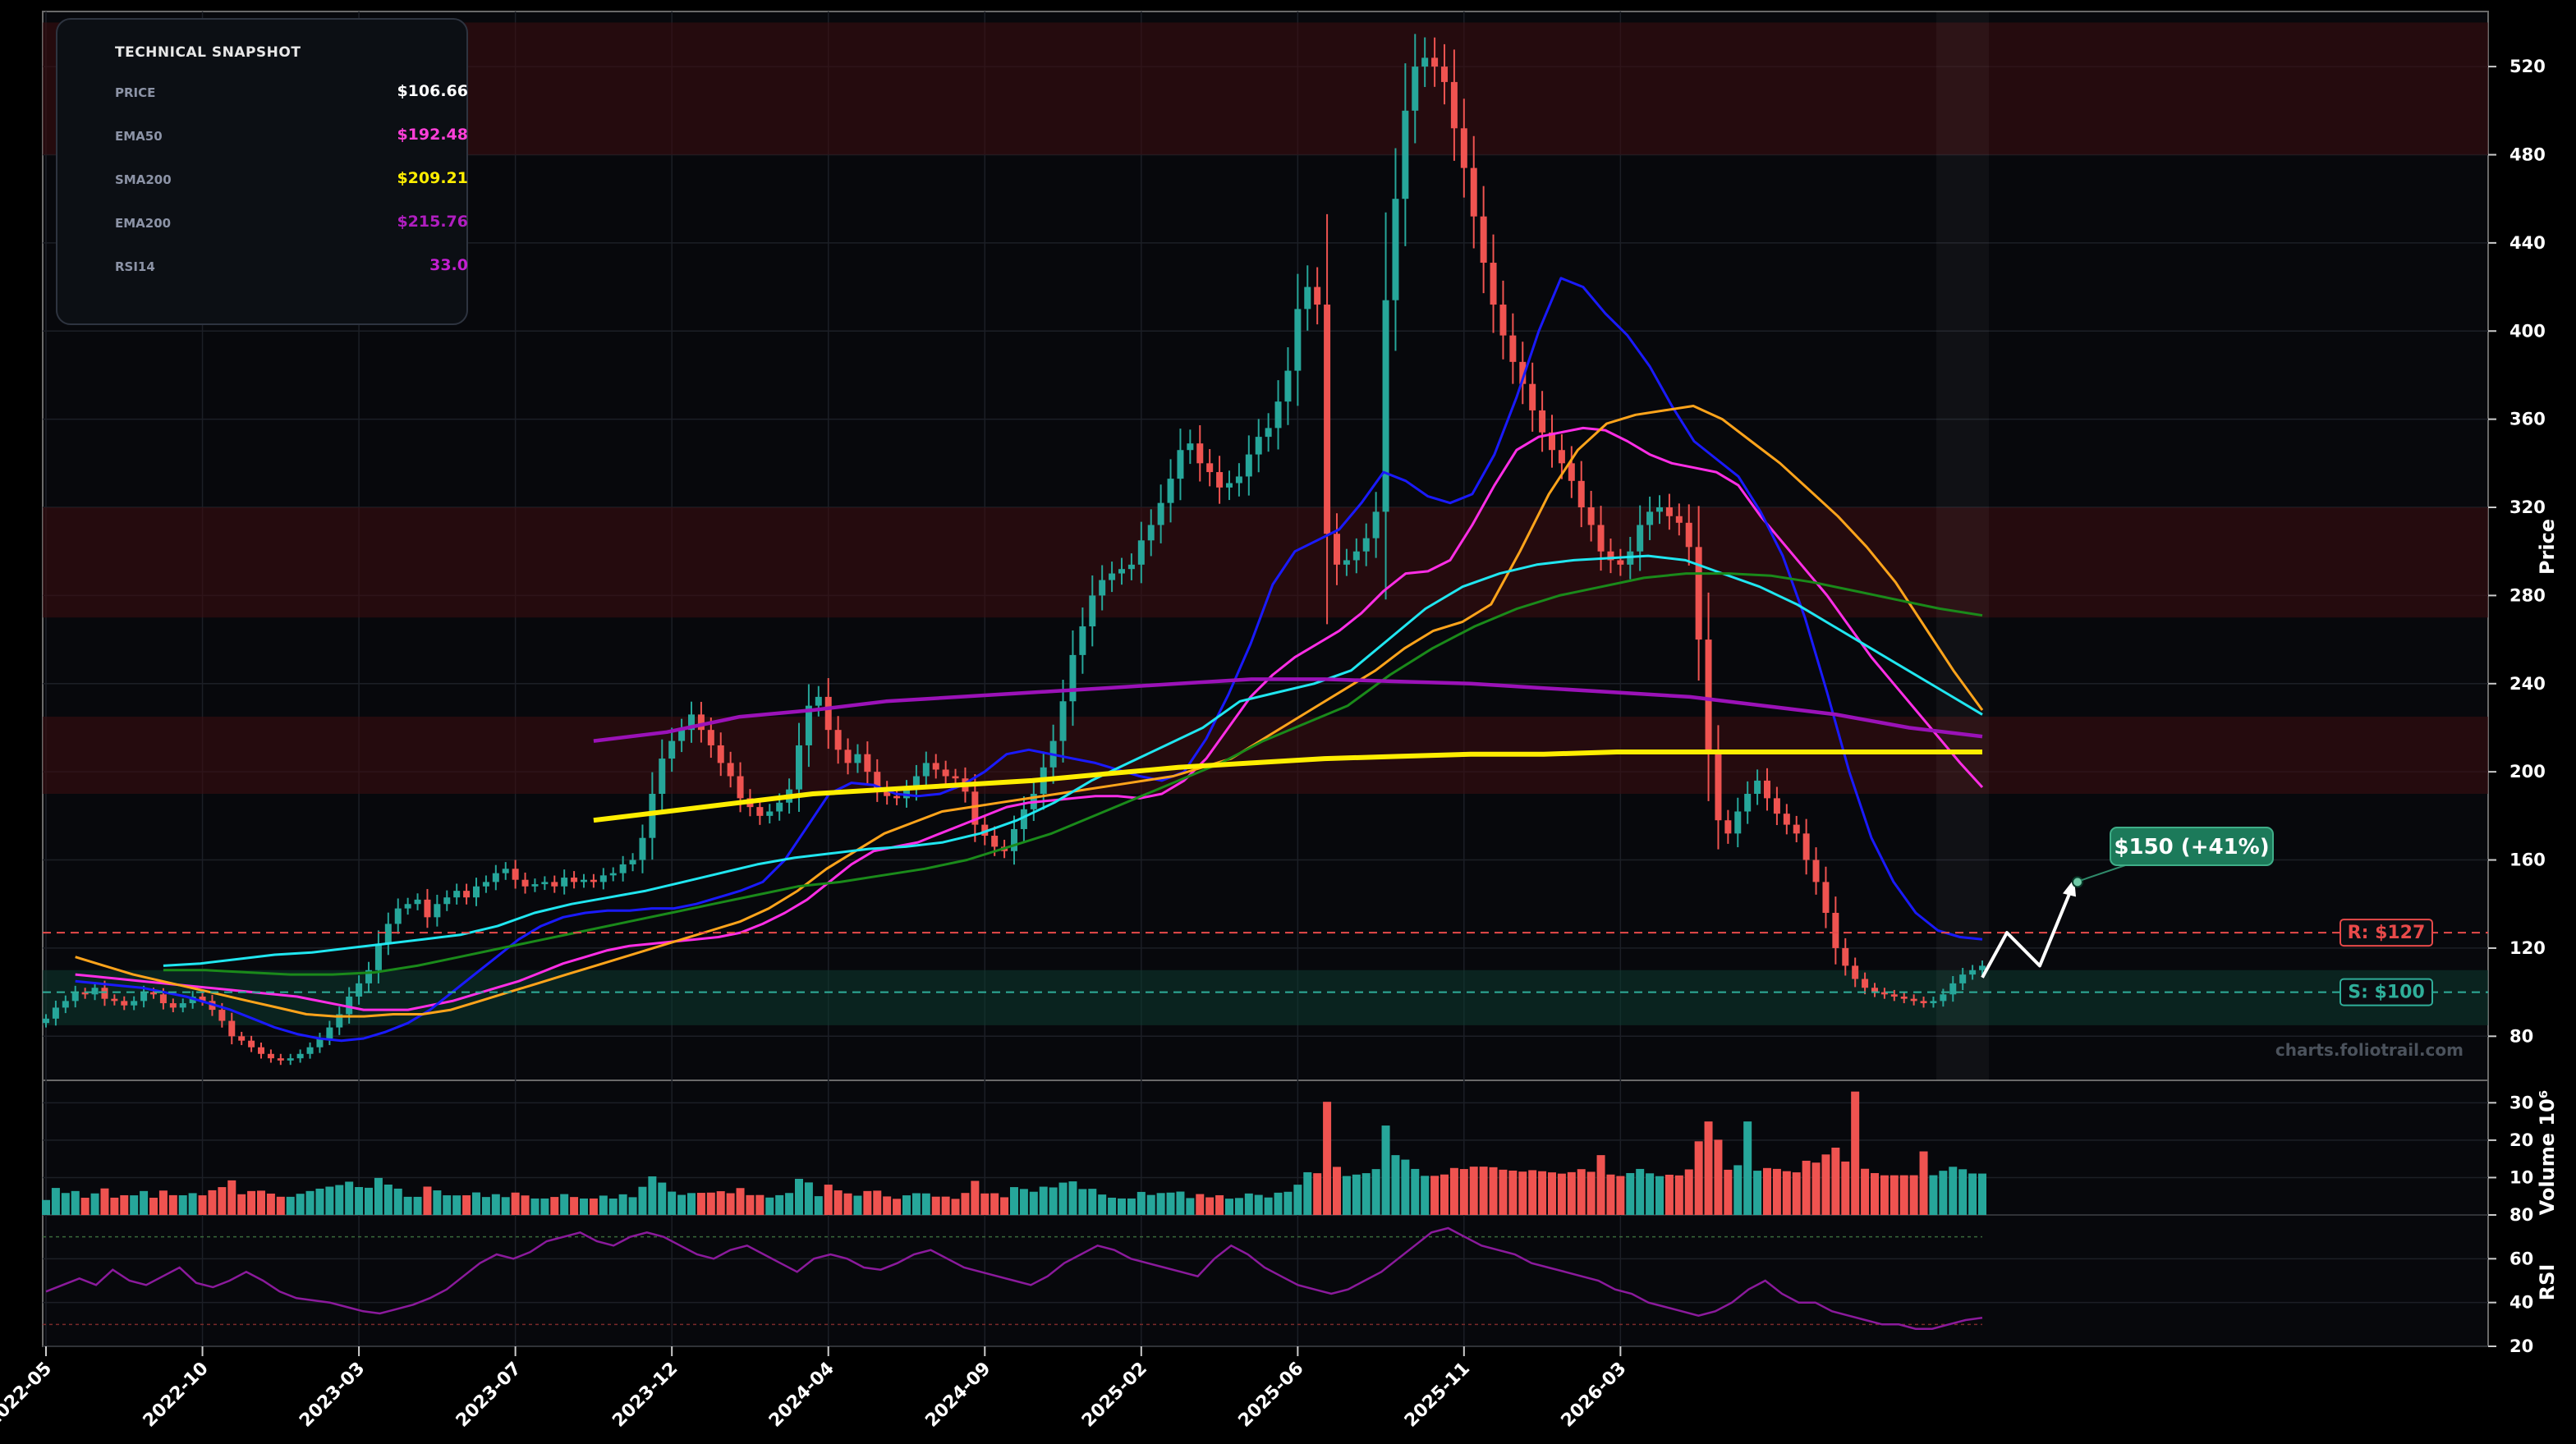 The height and width of the screenshot is (1444, 2576). Describe the element at coordinates (2527, 595) in the screenshot. I see `price-tick-label: 280` at that location.